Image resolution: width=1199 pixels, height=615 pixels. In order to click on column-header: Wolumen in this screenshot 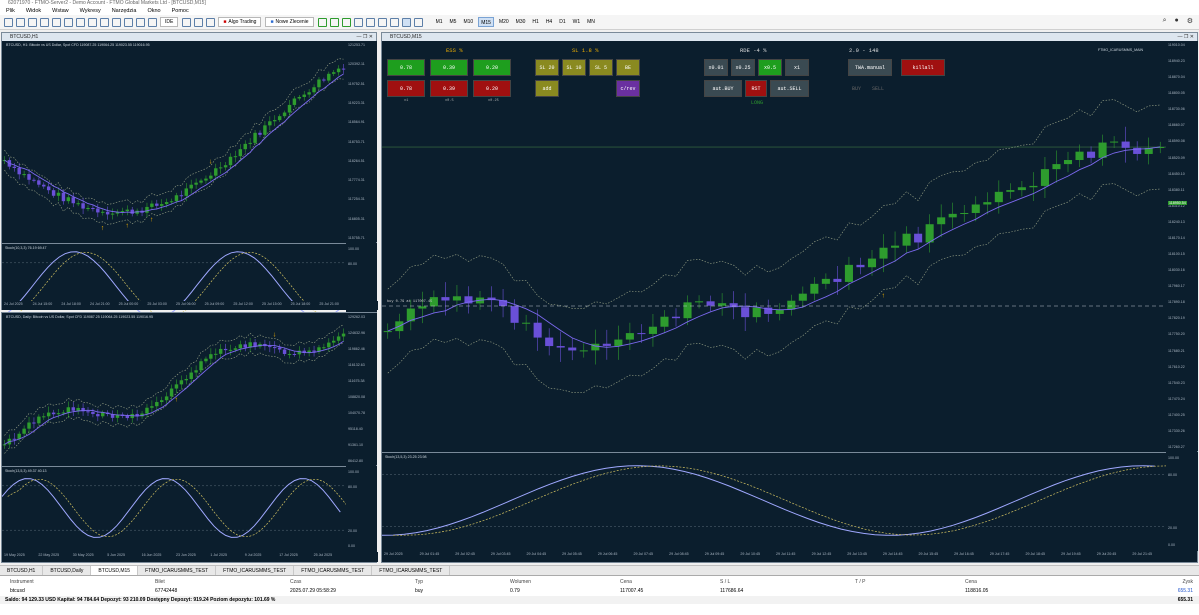, I will do `click(521, 582)`.